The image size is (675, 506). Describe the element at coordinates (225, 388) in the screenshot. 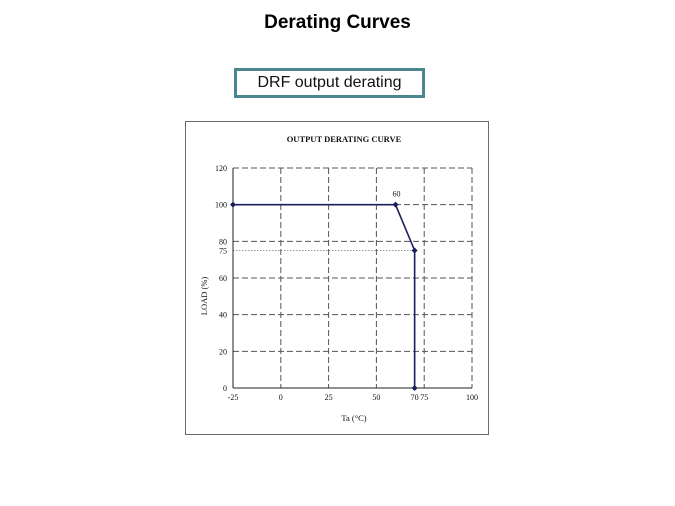

I see `y-tick-label-0: 0` at that location.